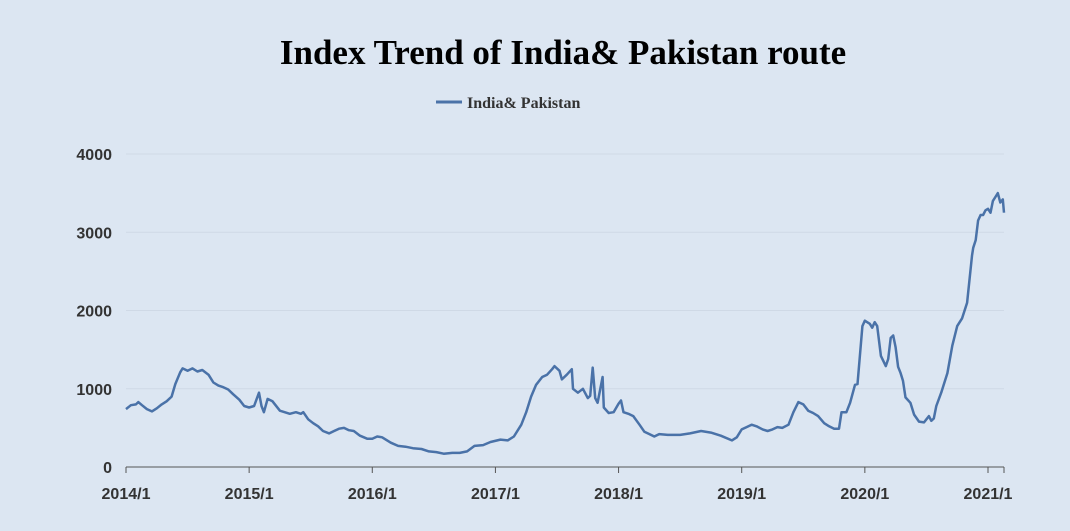 The height and width of the screenshot is (531, 1070). I want to click on x-tick-label: 2019/1, so click(741, 494).